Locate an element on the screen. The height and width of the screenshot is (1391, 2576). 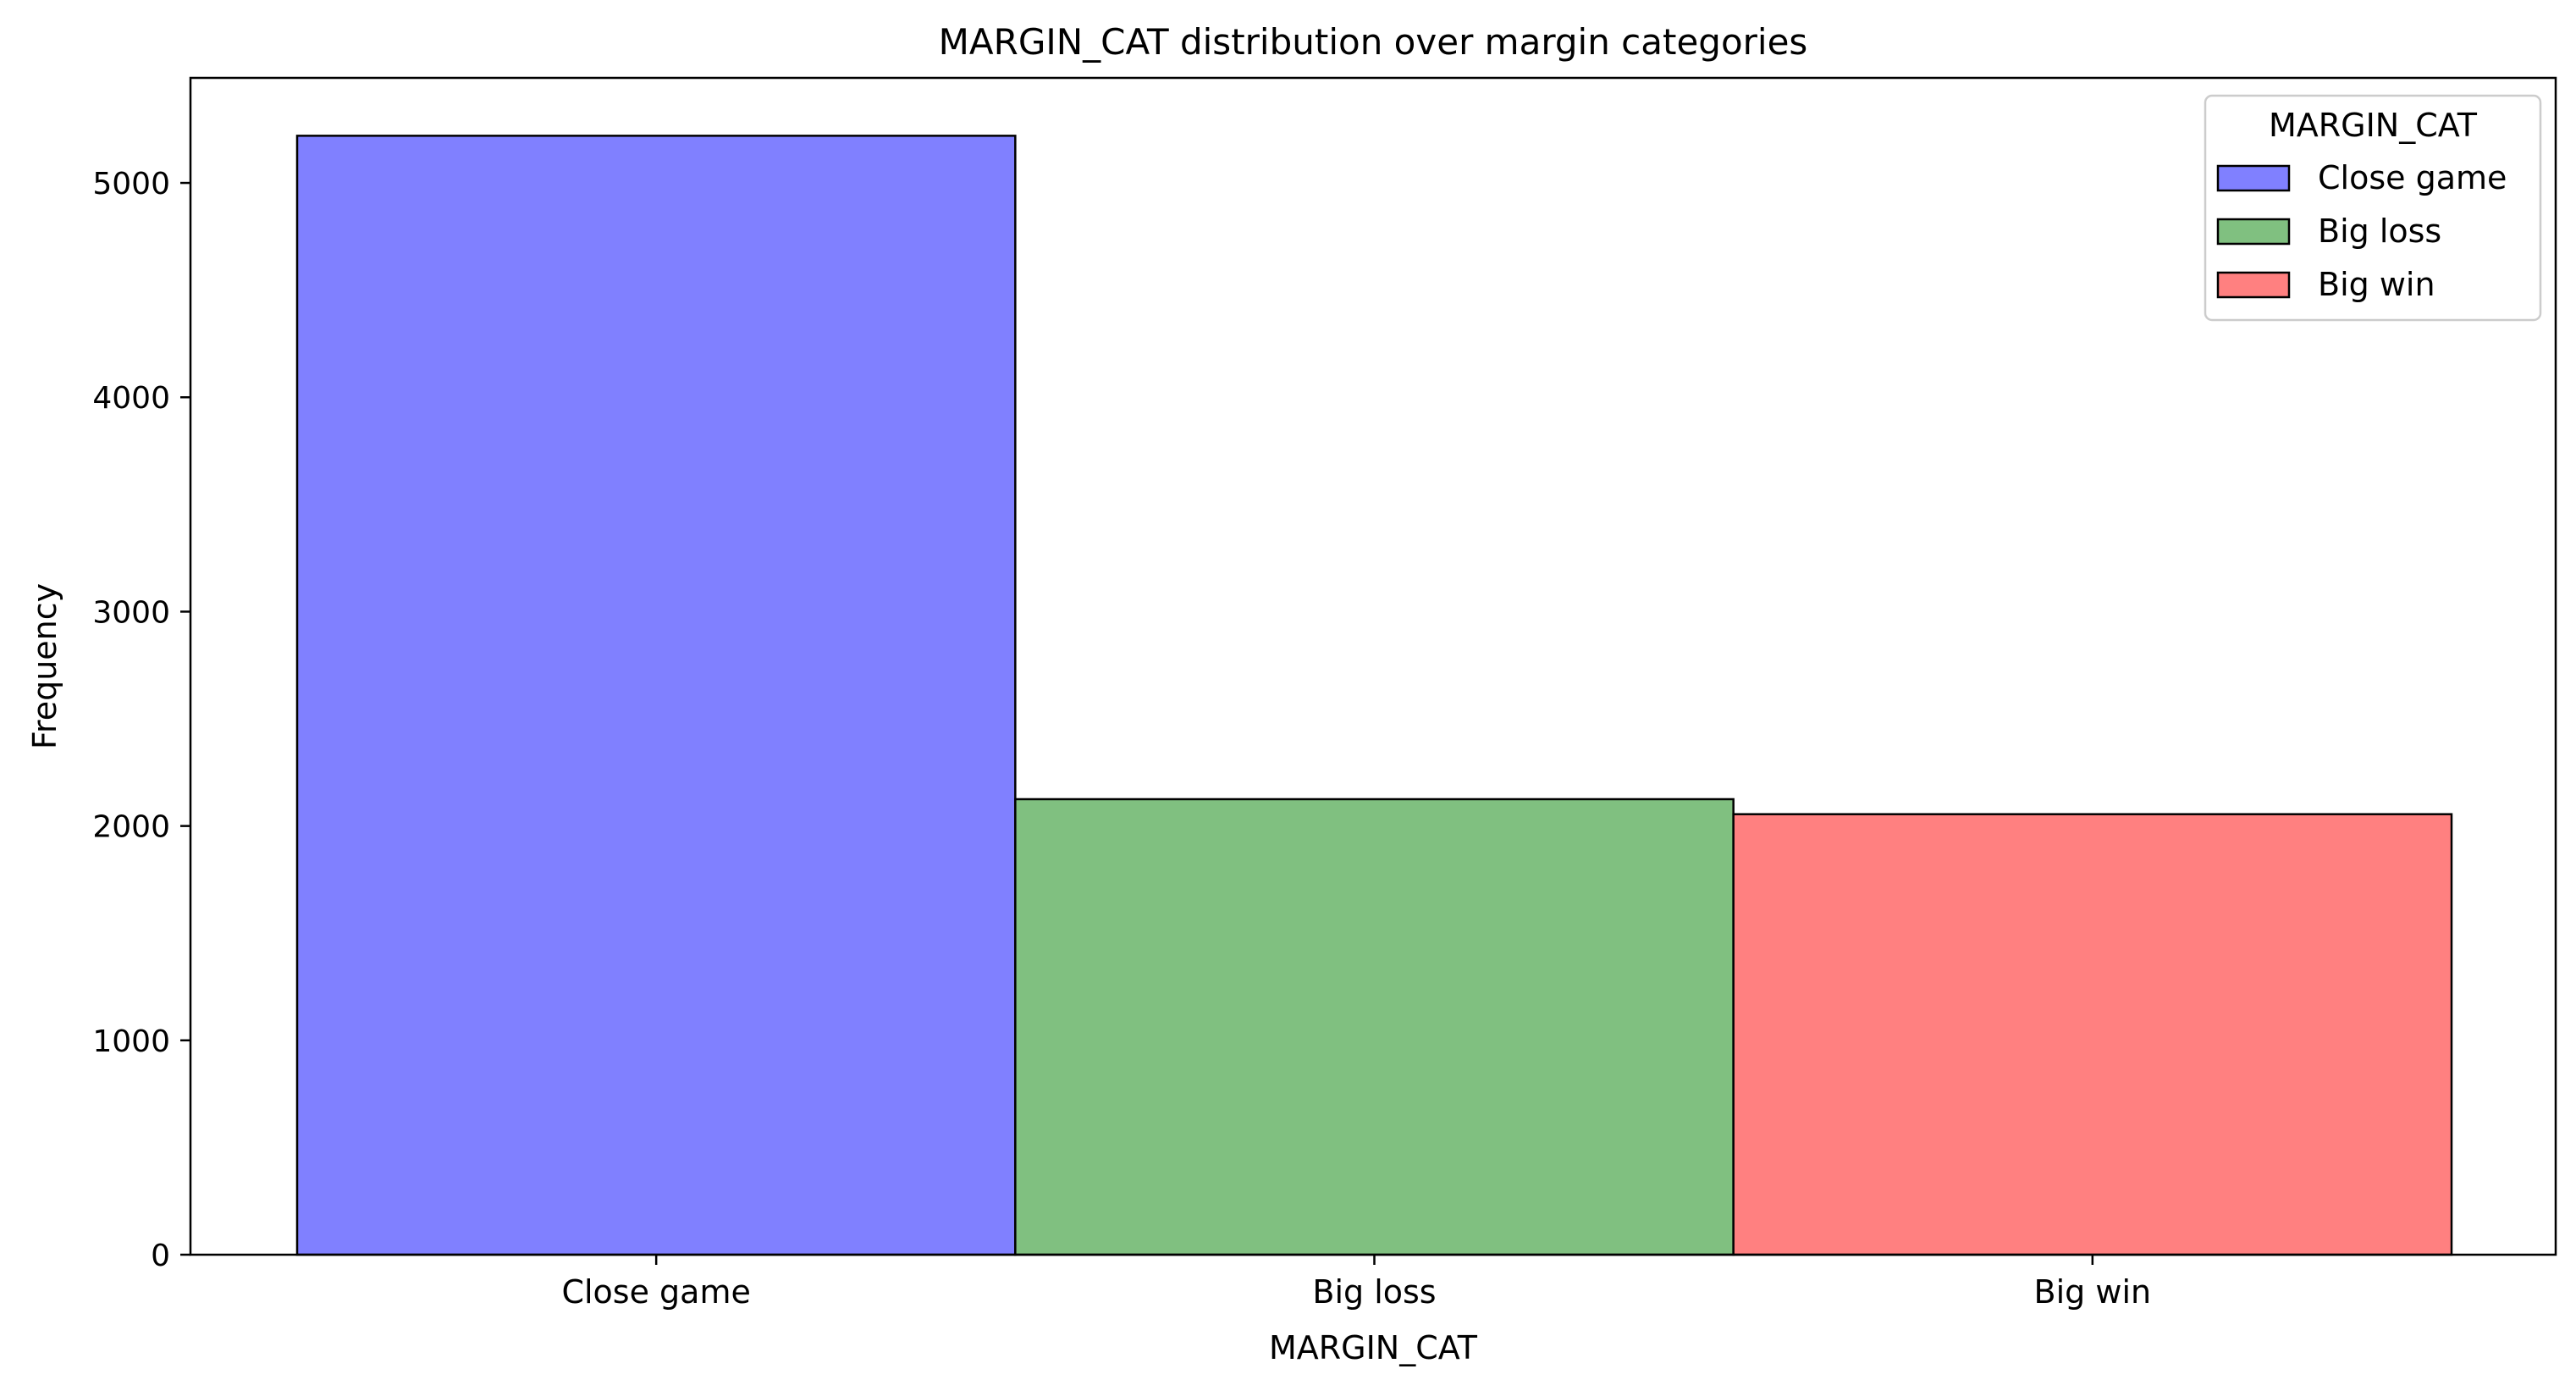
legend-label-big-loss: Big loss is located at coordinates (2380, 231).